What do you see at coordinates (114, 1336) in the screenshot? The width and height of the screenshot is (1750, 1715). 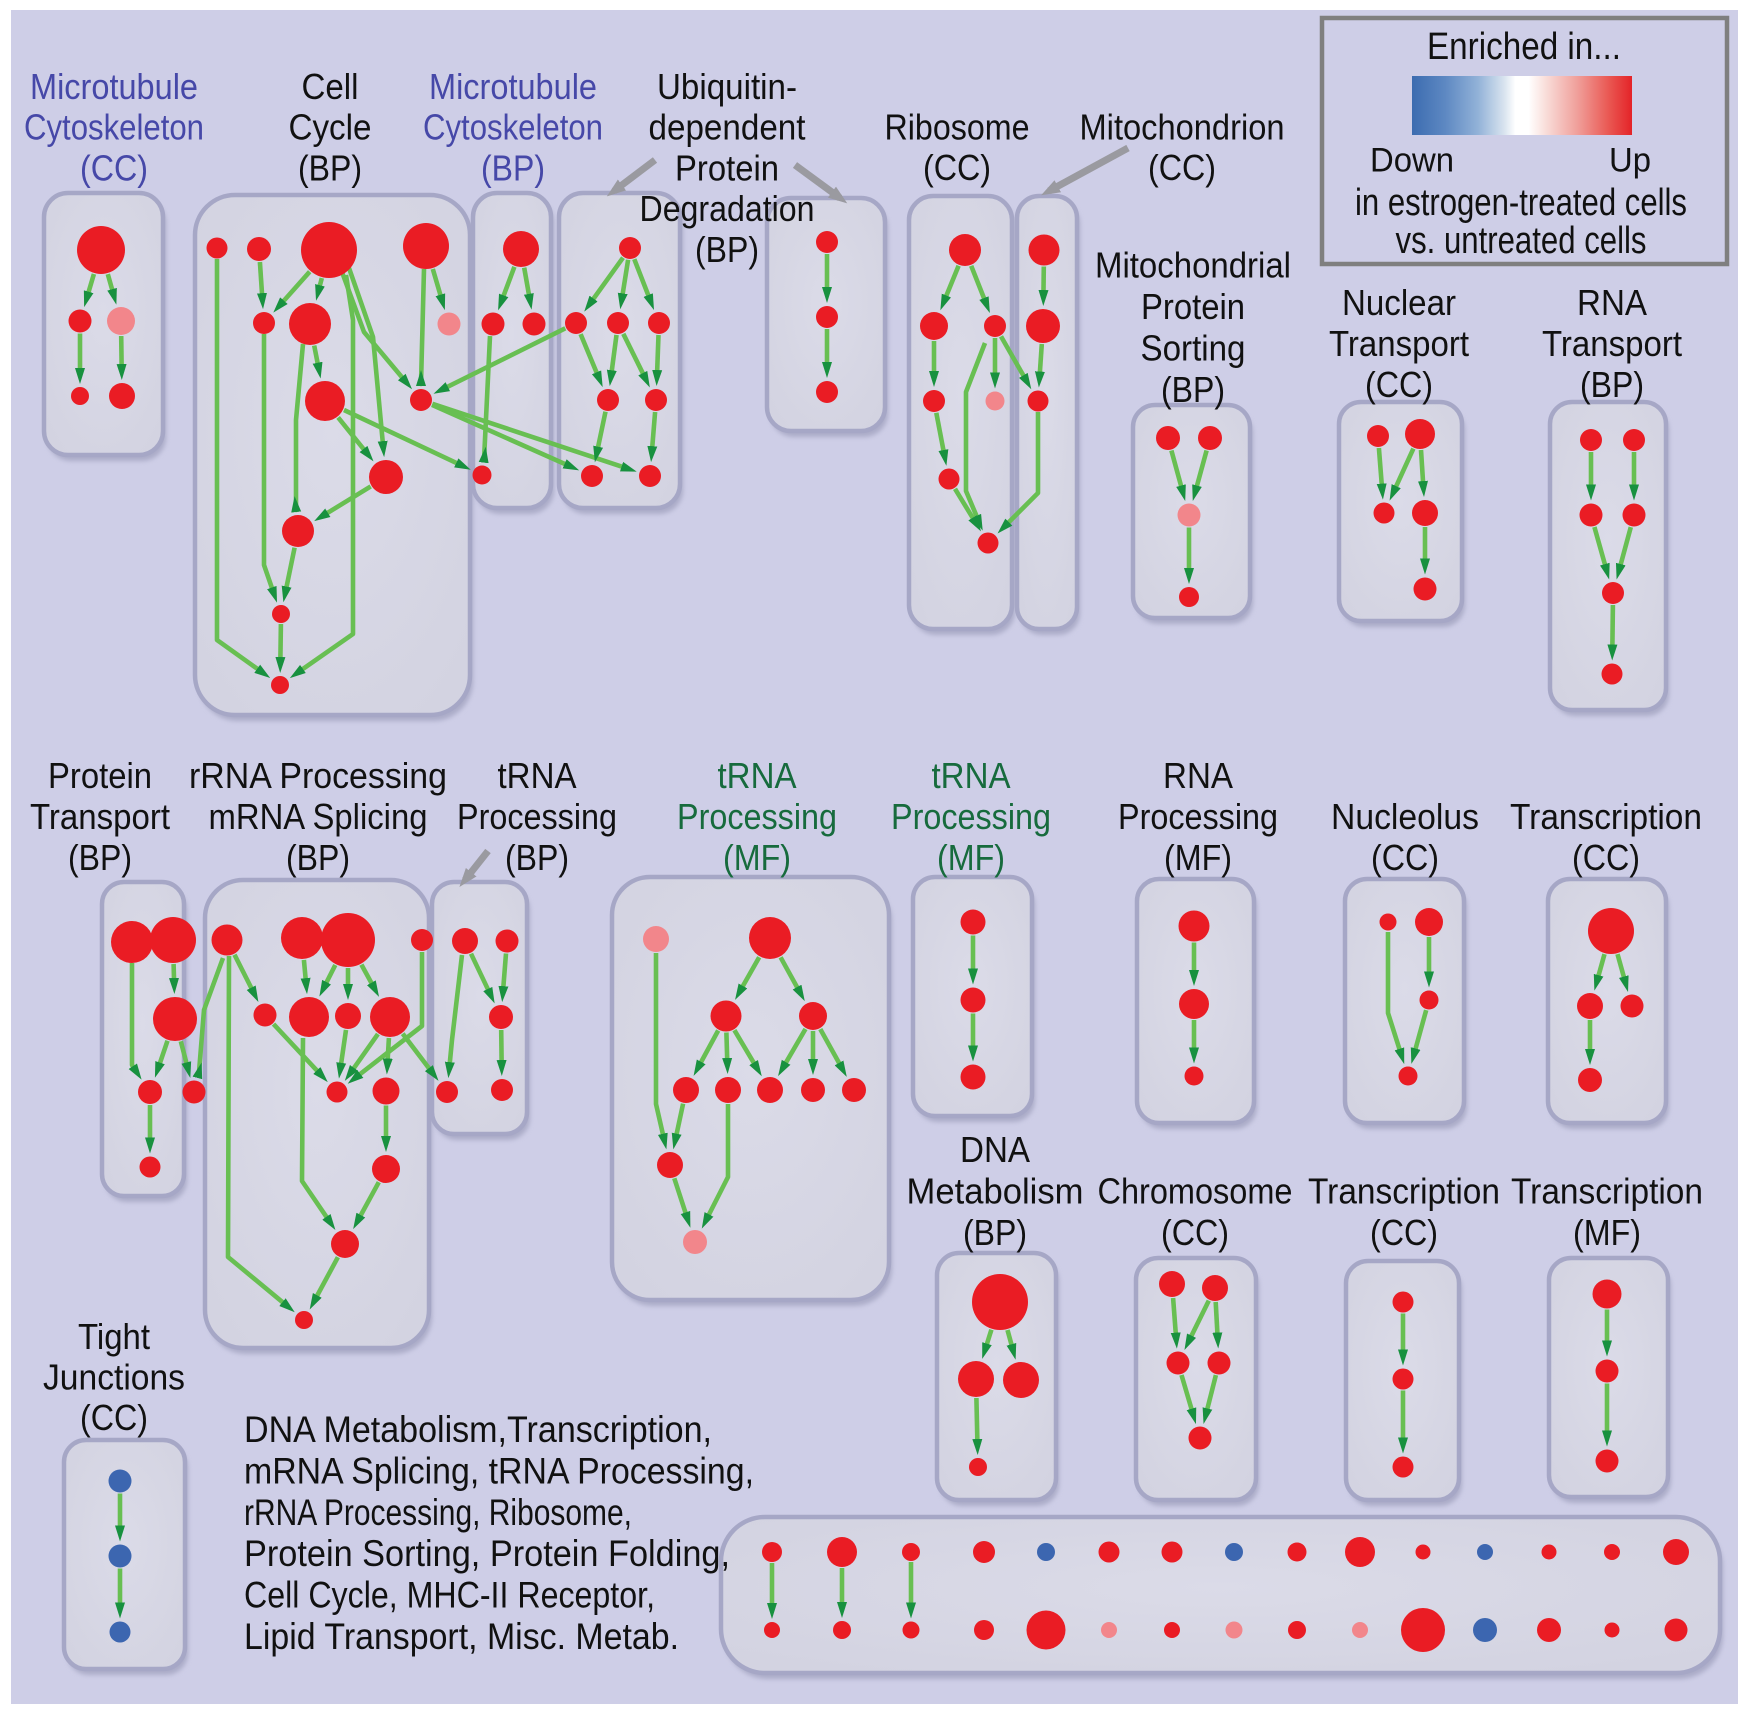 I see `svg-text: Tight` at bounding box center [114, 1336].